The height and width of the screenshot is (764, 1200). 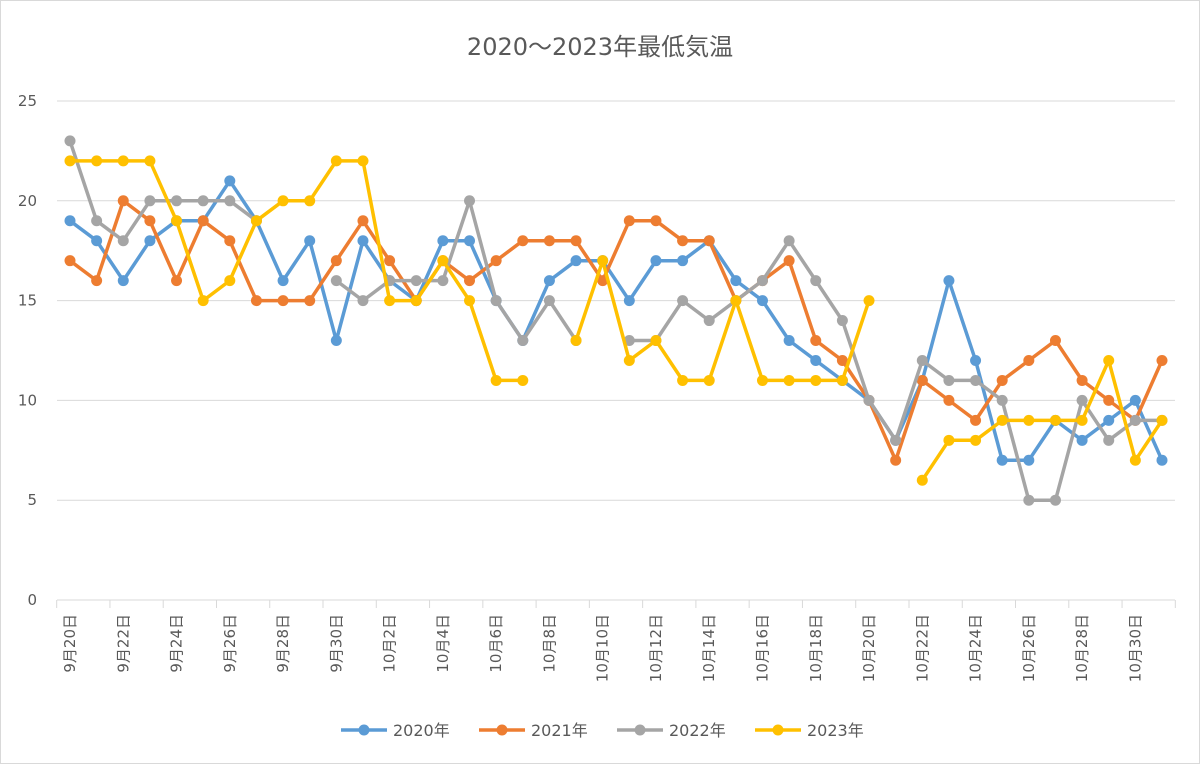 What do you see at coordinates (869, 648) in the screenshot?
I see `x-tick-label: 10月20日` at bounding box center [869, 648].